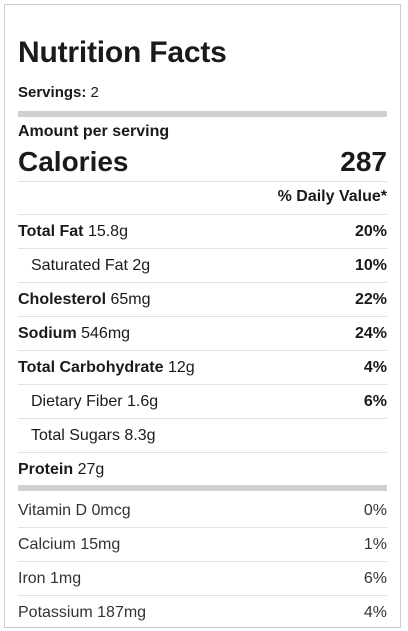  What do you see at coordinates (66, 578) in the screenshot?
I see `vitamin-amount: 1mg` at bounding box center [66, 578].